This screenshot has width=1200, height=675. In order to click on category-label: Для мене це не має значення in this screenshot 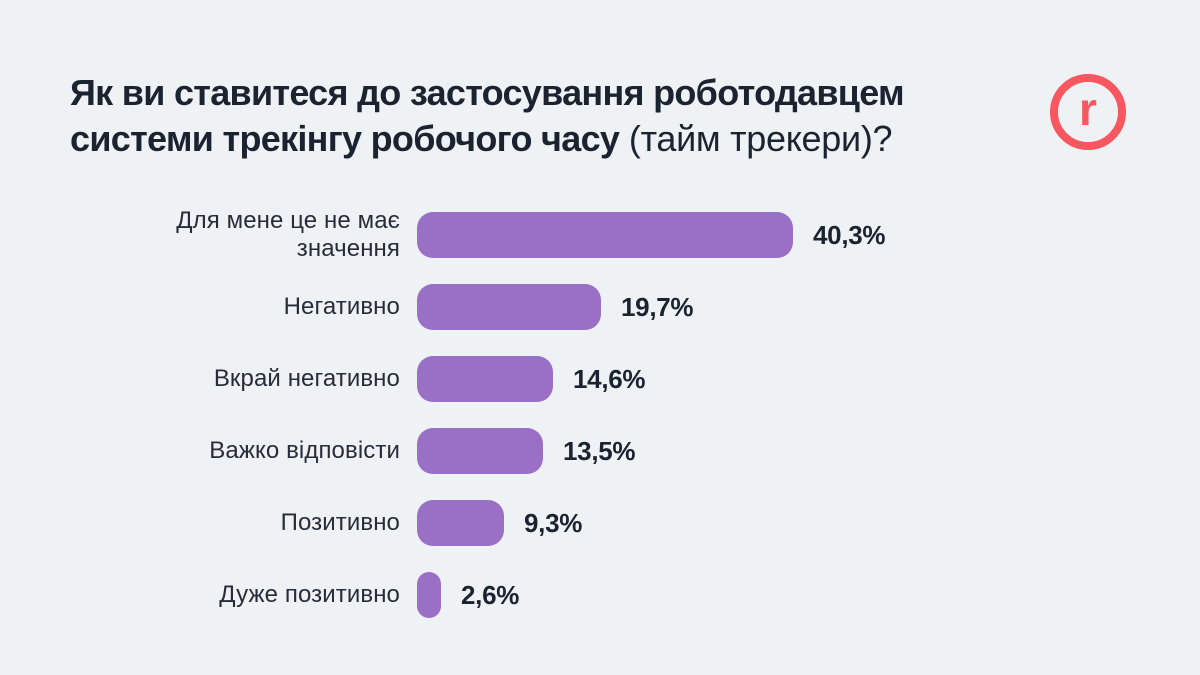, I will do `click(288, 234)`.